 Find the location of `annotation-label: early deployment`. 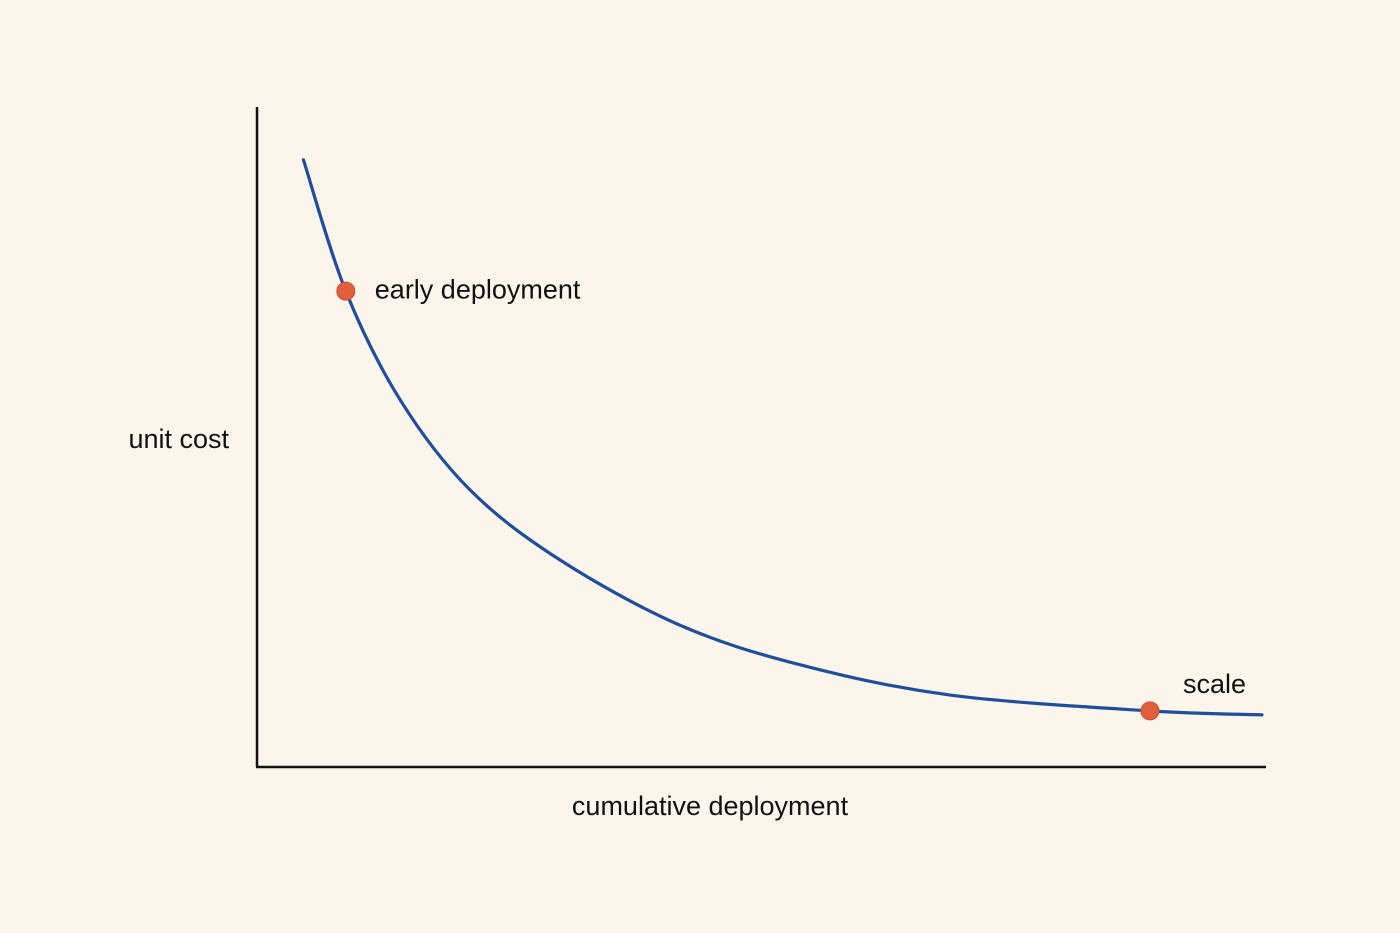

annotation-label: early deployment is located at coordinates (478, 289).